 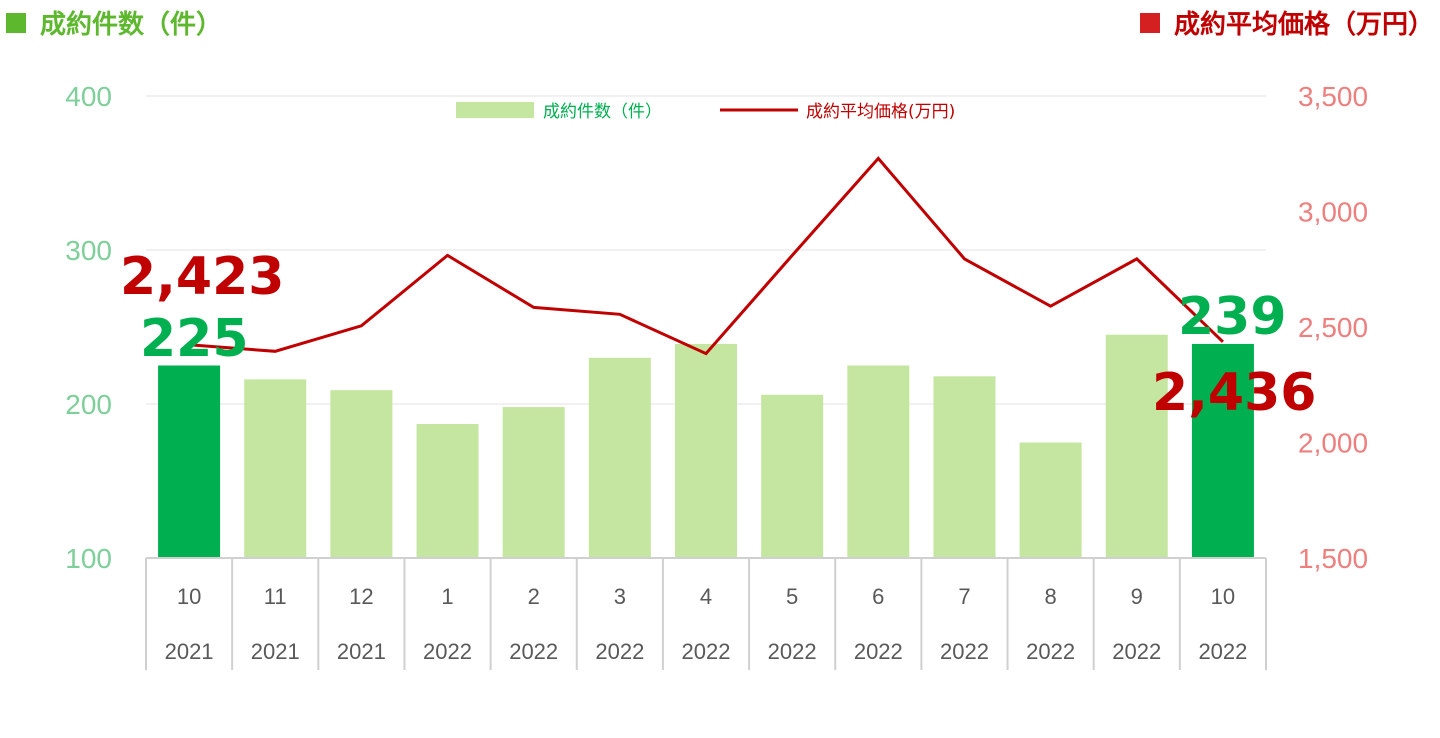 I want to click on callout-last-price: 2,436, so click(x=1234, y=393).